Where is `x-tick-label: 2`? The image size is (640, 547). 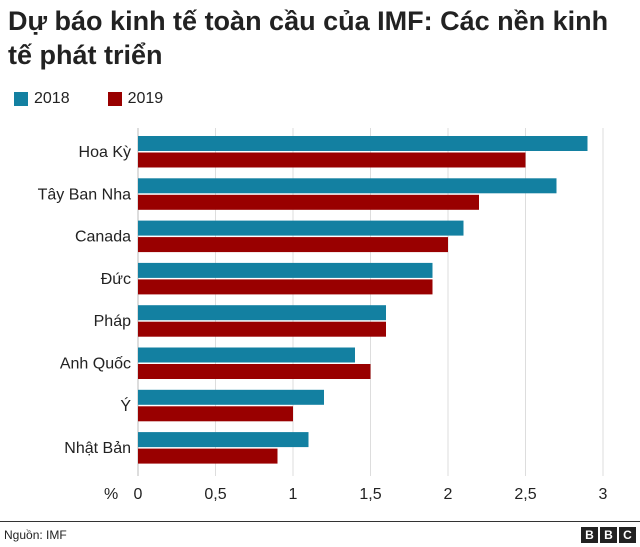 x-tick-label: 2 is located at coordinates (448, 494).